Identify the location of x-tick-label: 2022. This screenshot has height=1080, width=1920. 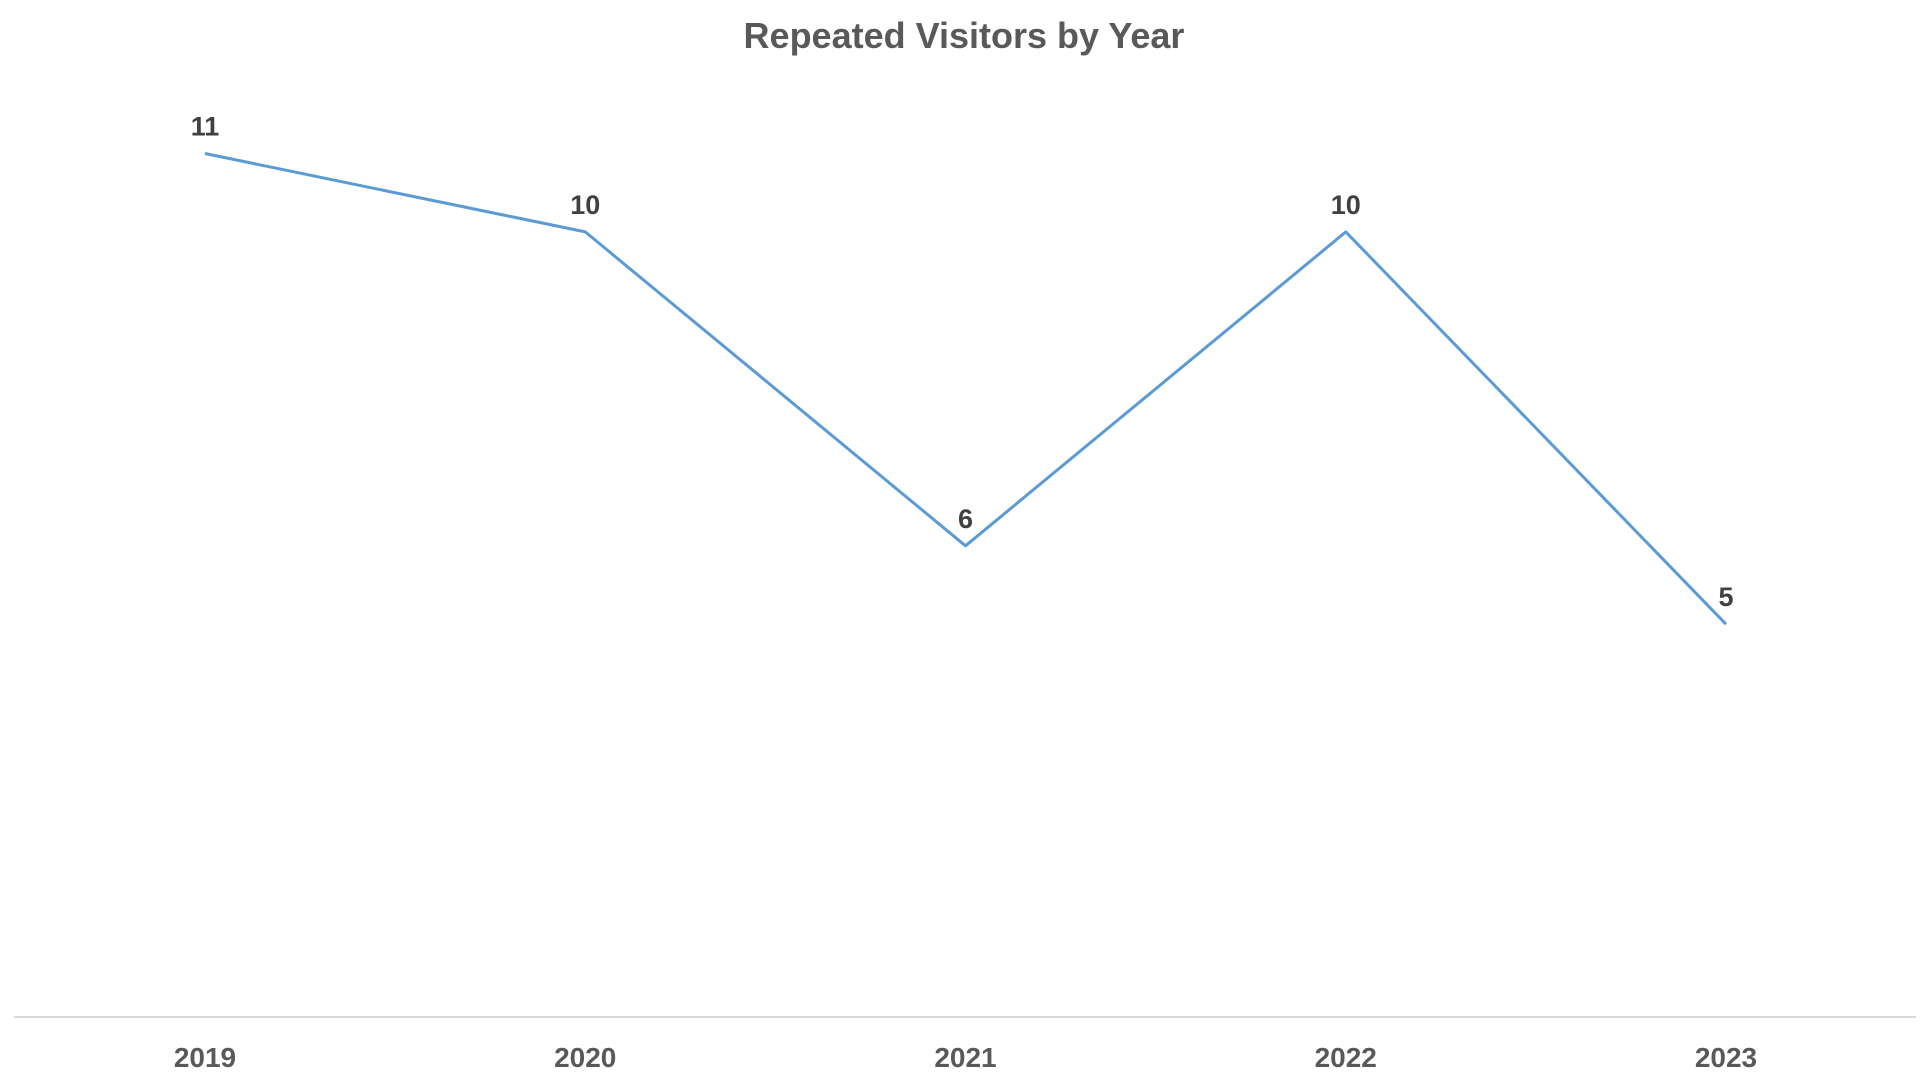
(1346, 1057).